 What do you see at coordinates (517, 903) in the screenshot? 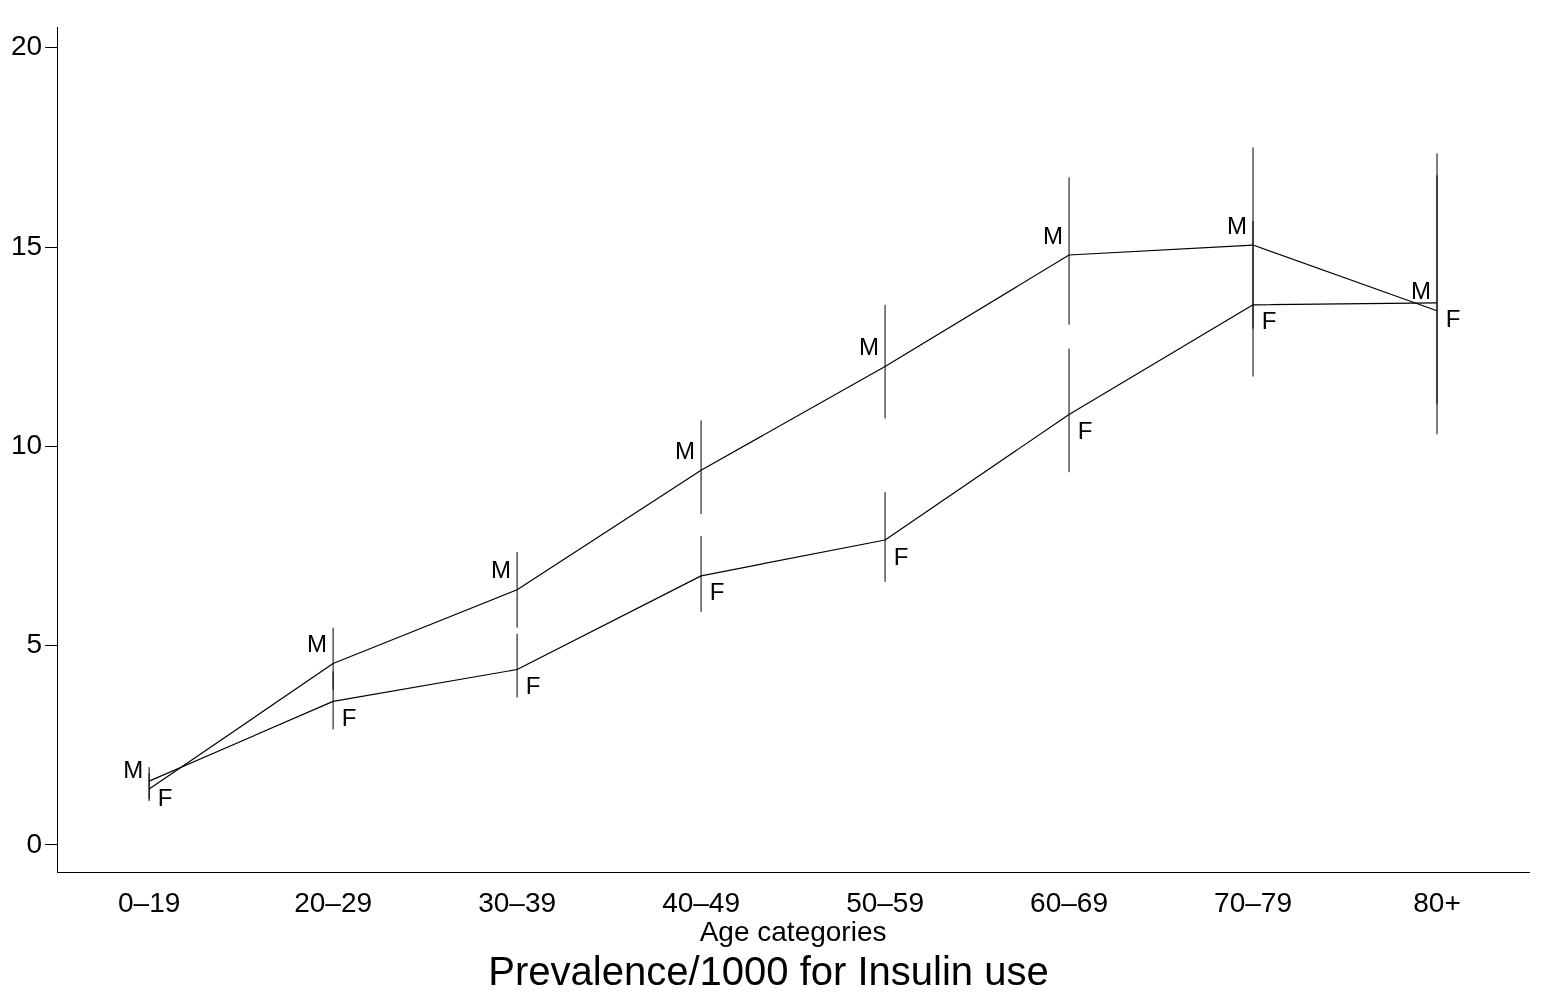
I see `x-tick-label: 30–39` at bounding box center [517, 903].